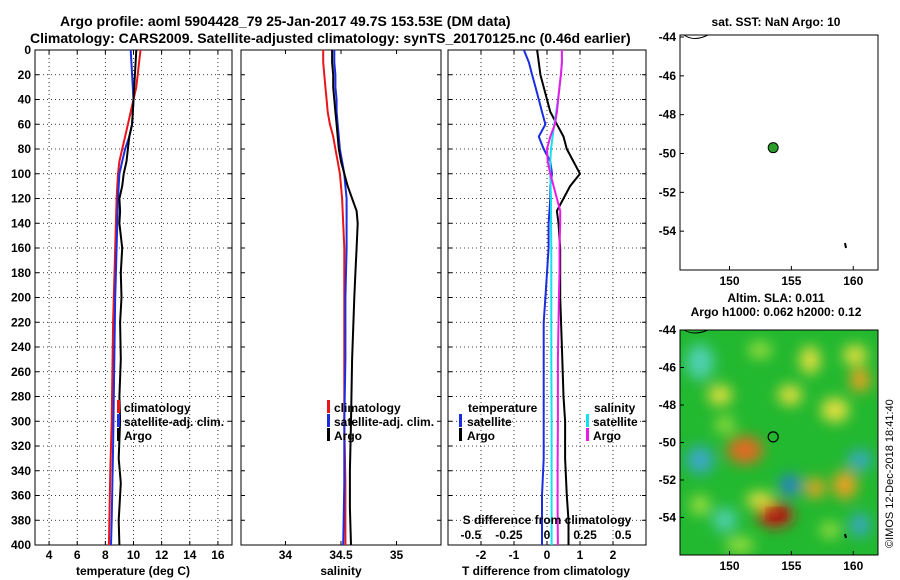 Image resolution: width=900 pixels, height=580 pixels. What do you see at coordinates (25, 75) in the screenshot?
I see `depth-tick-label: 20` at bounding box center [25, 75].